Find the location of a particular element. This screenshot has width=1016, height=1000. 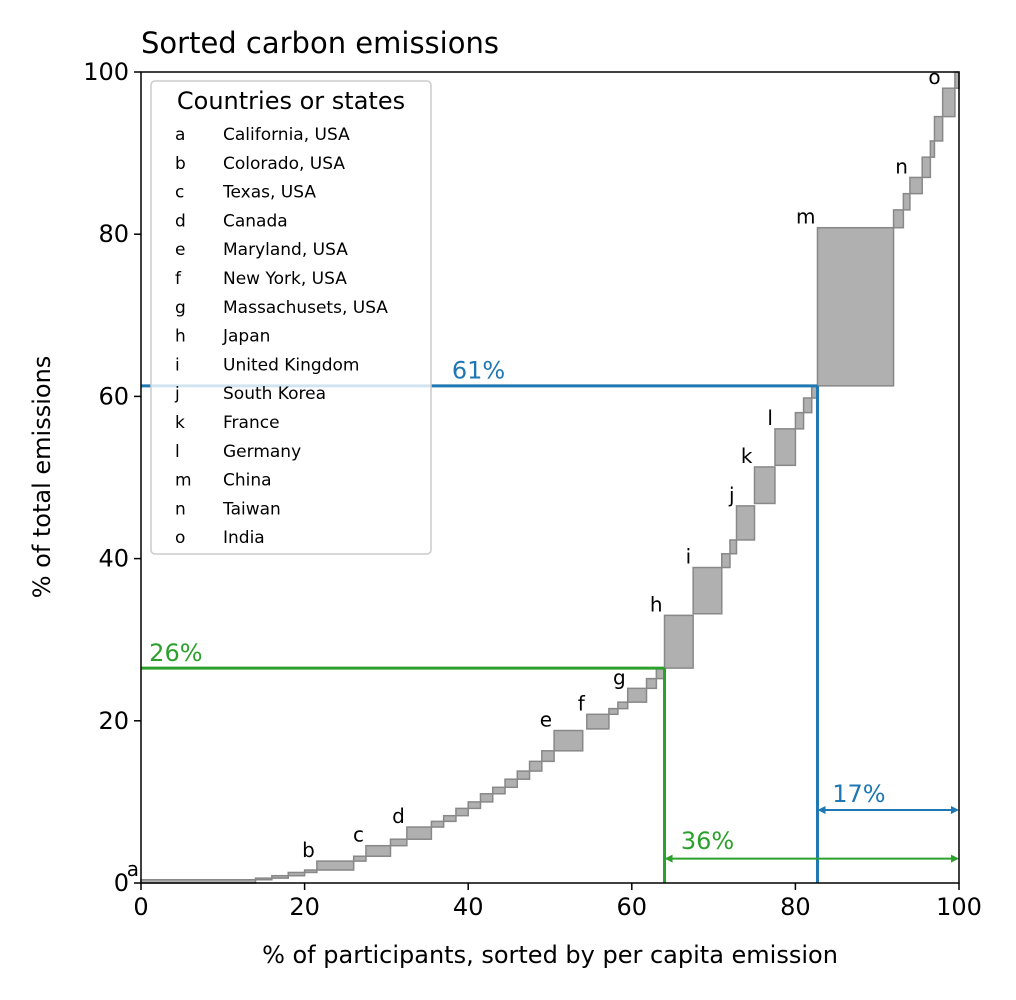

country-box-label-o: o is located at coordinates (934, 77).